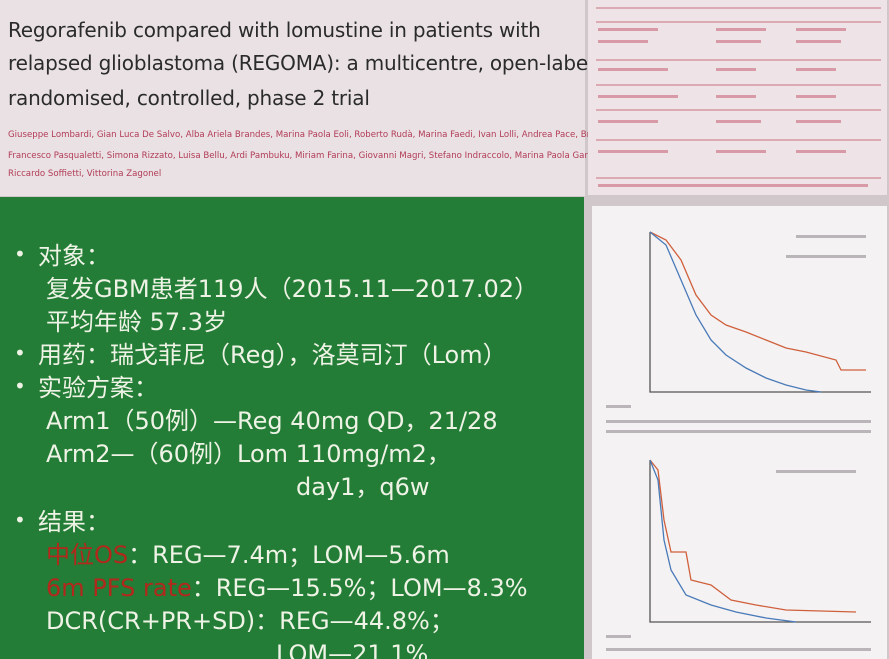 The image size is (889, 659). I want to click on line-text: Arm1（50例）—Reg 40mg QD，21/28, so click(272, 421).